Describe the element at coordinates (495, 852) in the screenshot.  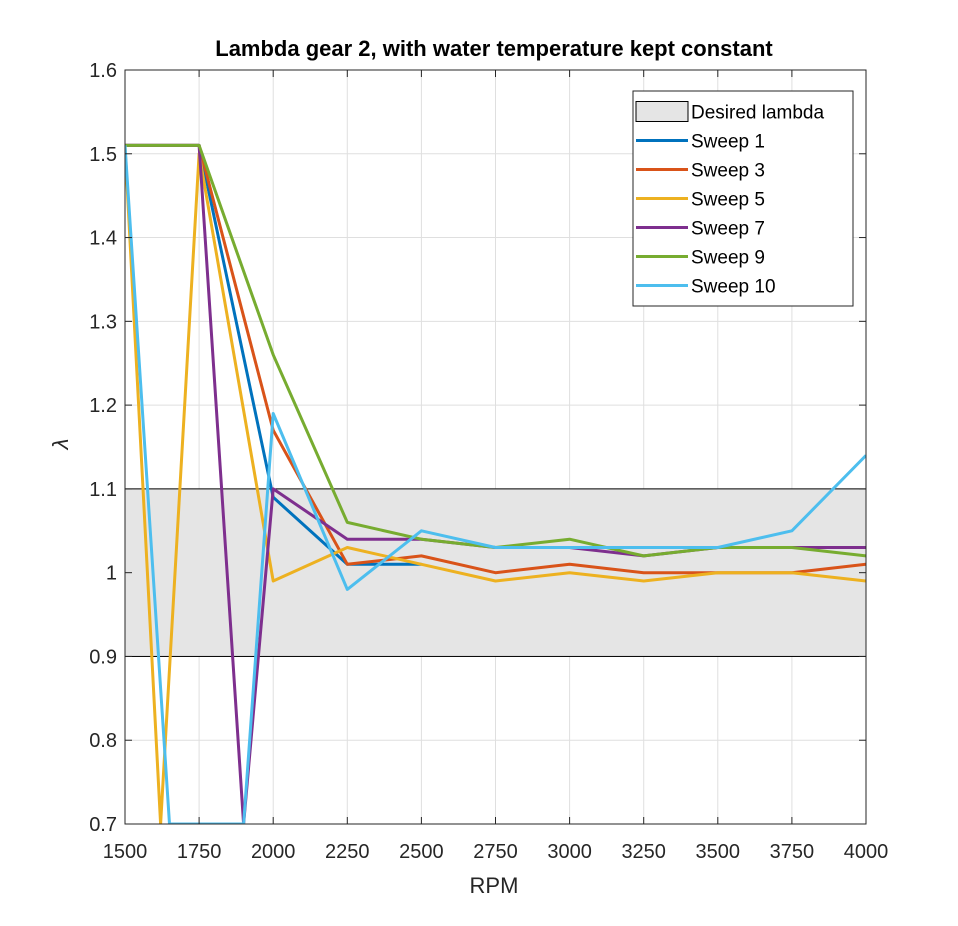
I see `x-tick-label: 2750` at that location.